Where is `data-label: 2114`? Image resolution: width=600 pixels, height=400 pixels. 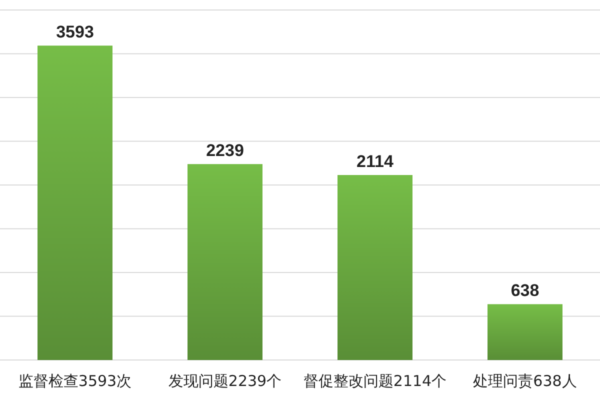
data-label: 2114 is located at coordinates (375, 162).